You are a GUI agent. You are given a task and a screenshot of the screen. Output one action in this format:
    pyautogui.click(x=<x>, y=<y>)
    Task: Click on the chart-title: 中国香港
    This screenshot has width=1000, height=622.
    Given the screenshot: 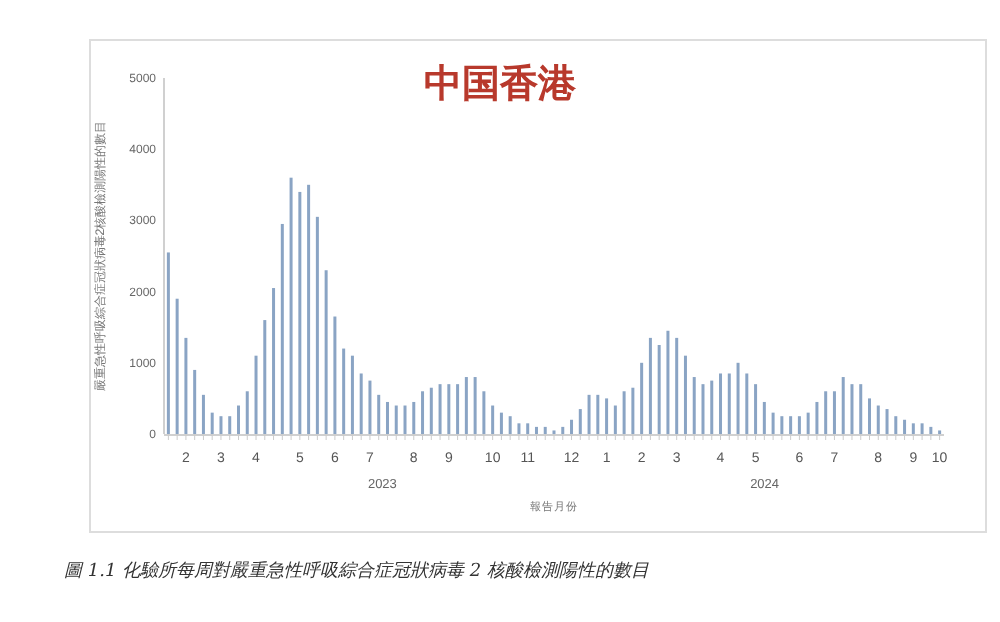 What is the action you would take?
    pyautogui.click(x=501, y=84)
    